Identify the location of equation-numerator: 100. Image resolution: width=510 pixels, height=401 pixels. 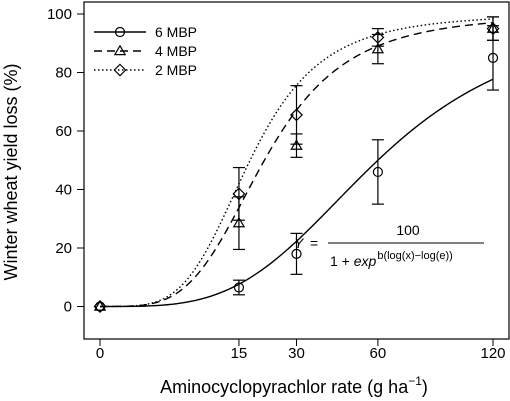
(408, 230).